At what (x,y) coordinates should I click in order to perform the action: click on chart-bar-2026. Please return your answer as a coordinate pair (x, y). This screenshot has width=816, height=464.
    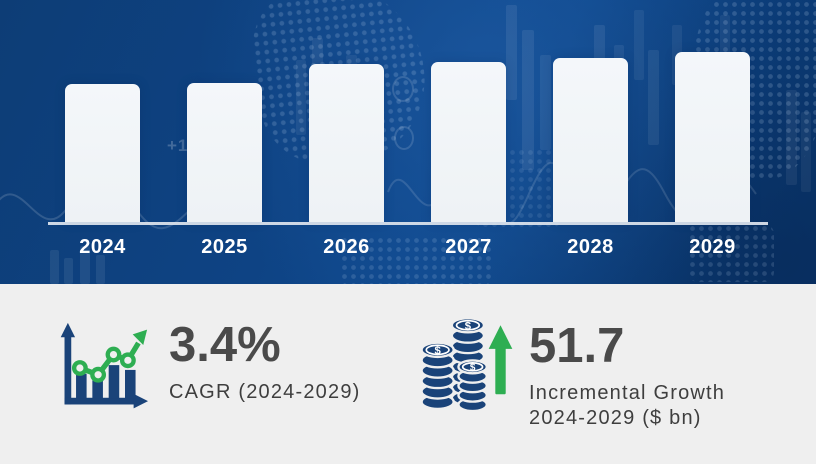
    Looking at the image, I should click on (346, 143).